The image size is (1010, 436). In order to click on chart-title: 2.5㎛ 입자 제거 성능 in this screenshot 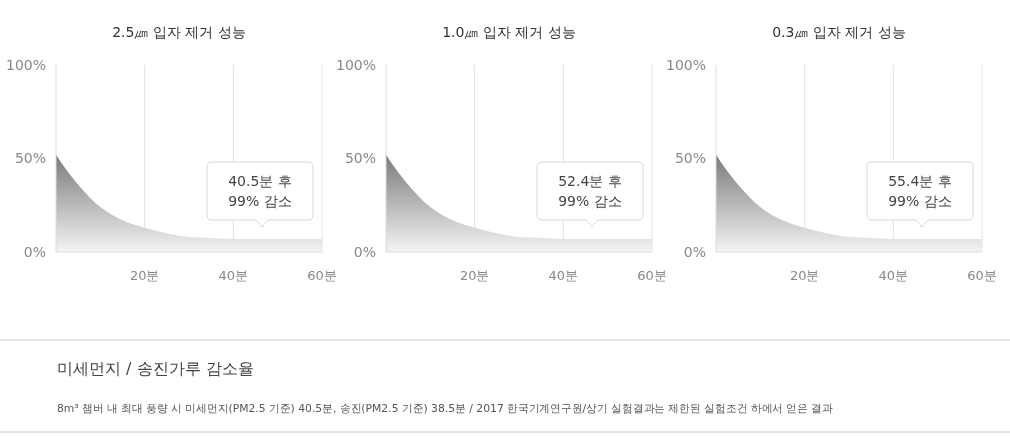, I will do `click(179, 32)`.